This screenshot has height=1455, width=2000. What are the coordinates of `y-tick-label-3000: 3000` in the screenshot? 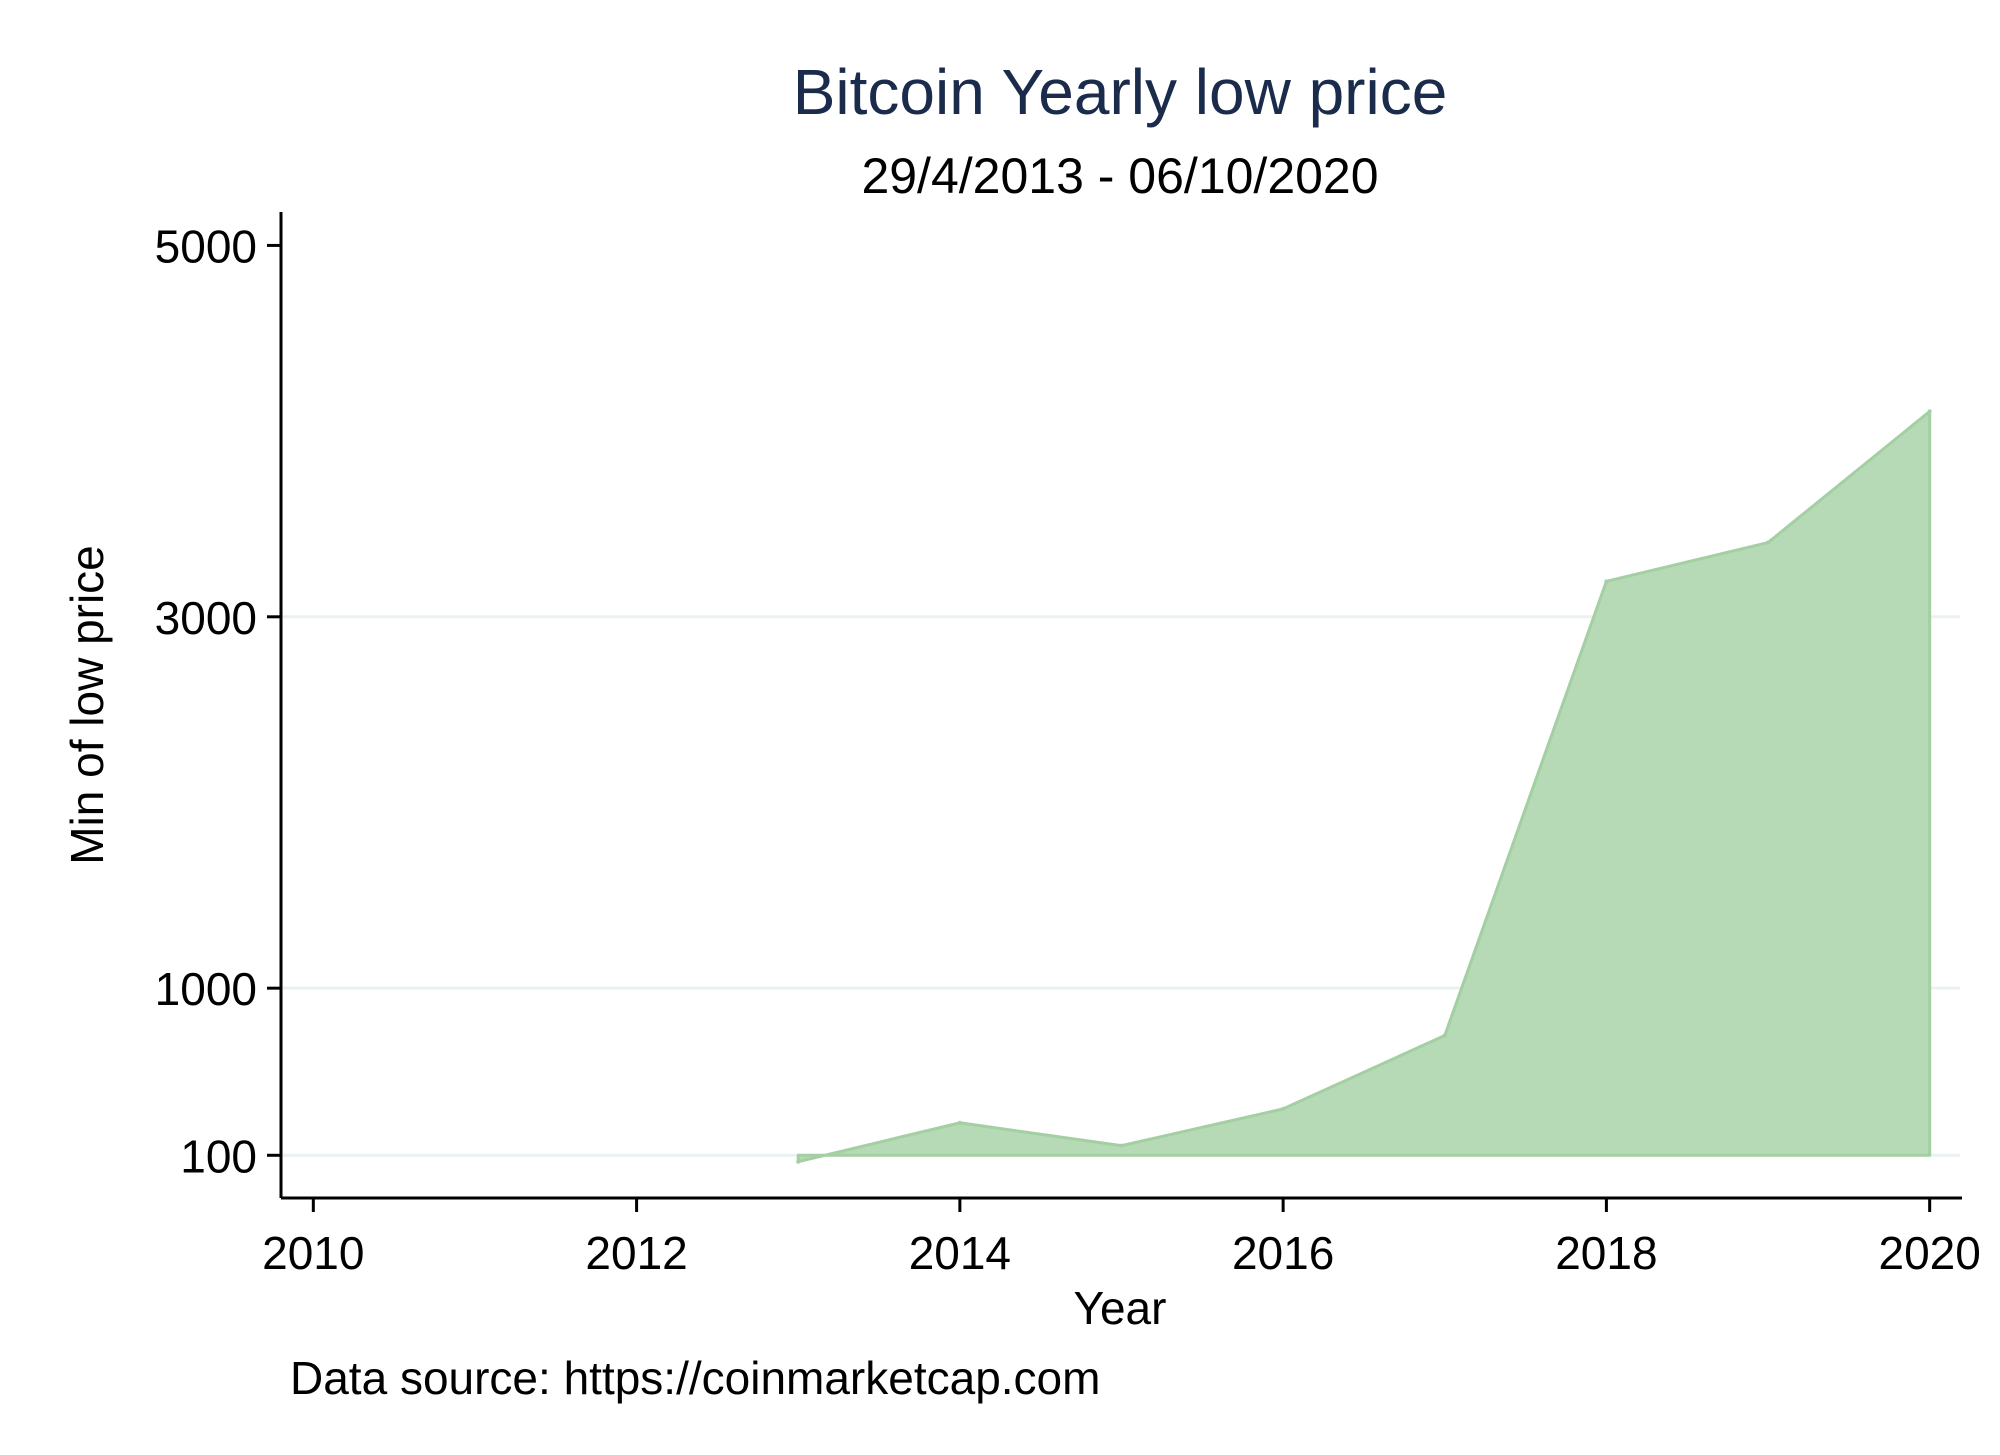 It's located at (206, 618).